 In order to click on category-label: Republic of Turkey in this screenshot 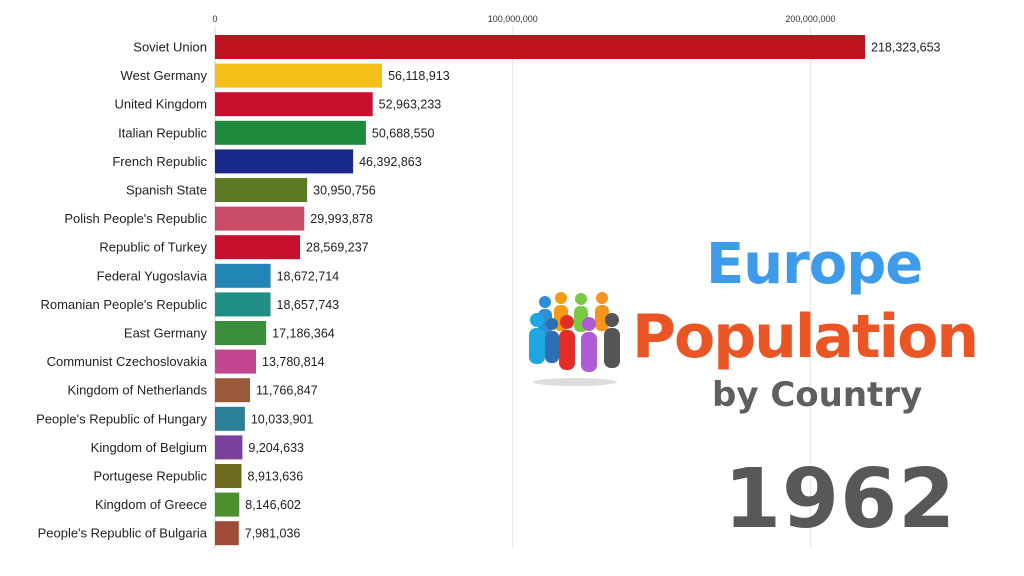, I will do `click(153, 247)`.